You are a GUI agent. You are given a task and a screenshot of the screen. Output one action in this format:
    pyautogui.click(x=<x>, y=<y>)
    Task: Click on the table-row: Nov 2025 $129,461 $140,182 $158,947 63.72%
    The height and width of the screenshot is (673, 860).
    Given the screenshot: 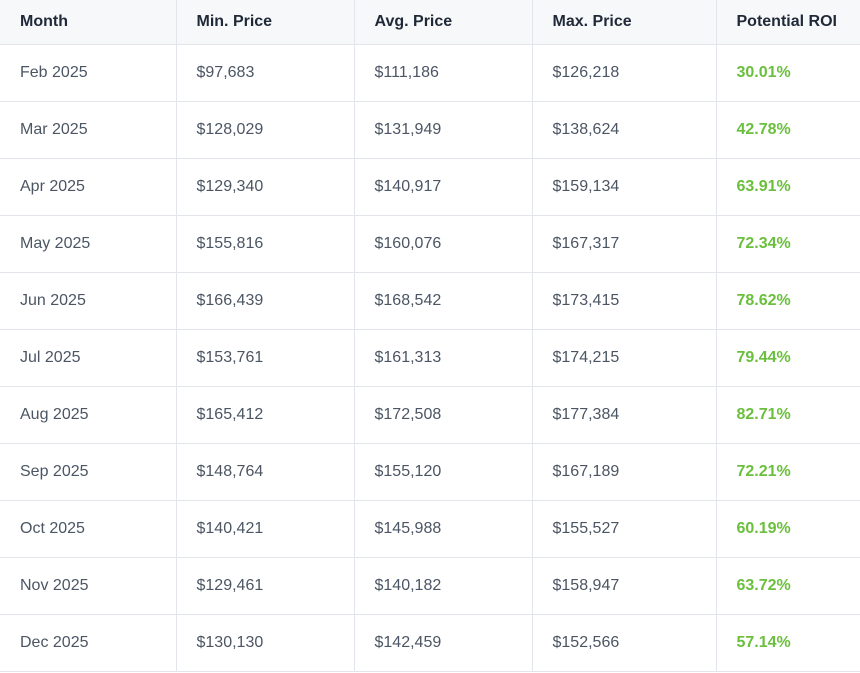 What is the action you would take?
    pyautogui.click(x=430, y=586)
    